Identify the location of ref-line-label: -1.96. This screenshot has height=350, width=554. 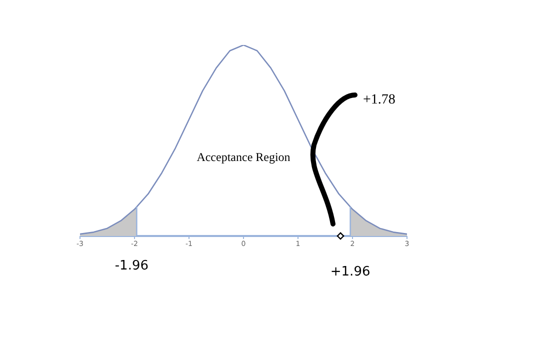
(131, 266).